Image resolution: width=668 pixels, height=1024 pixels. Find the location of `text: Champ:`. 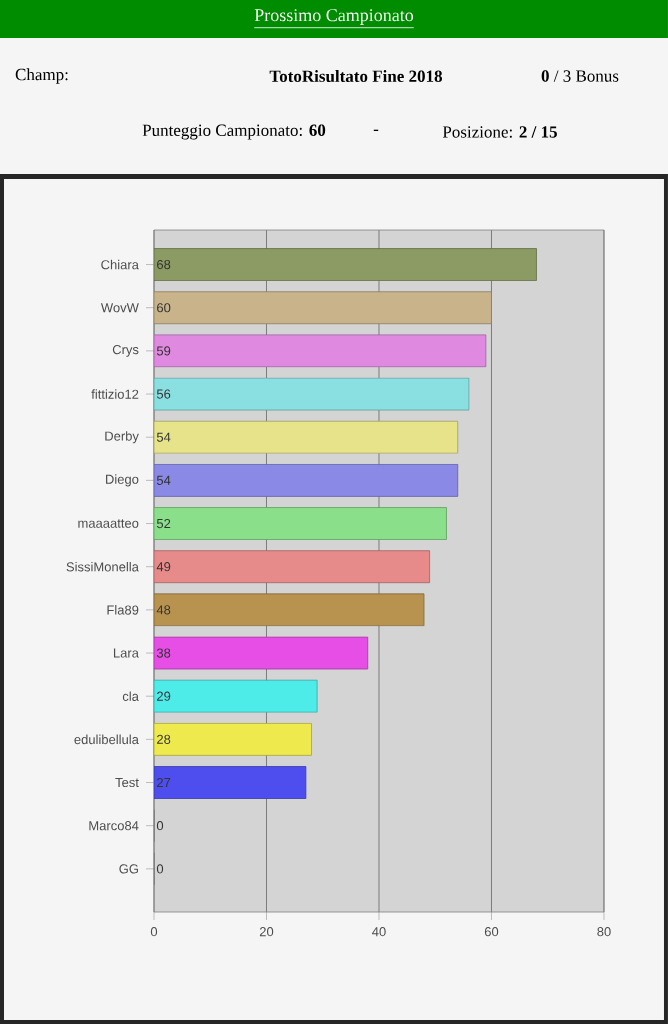

text: Champ: is located at coordinates (41, 76).